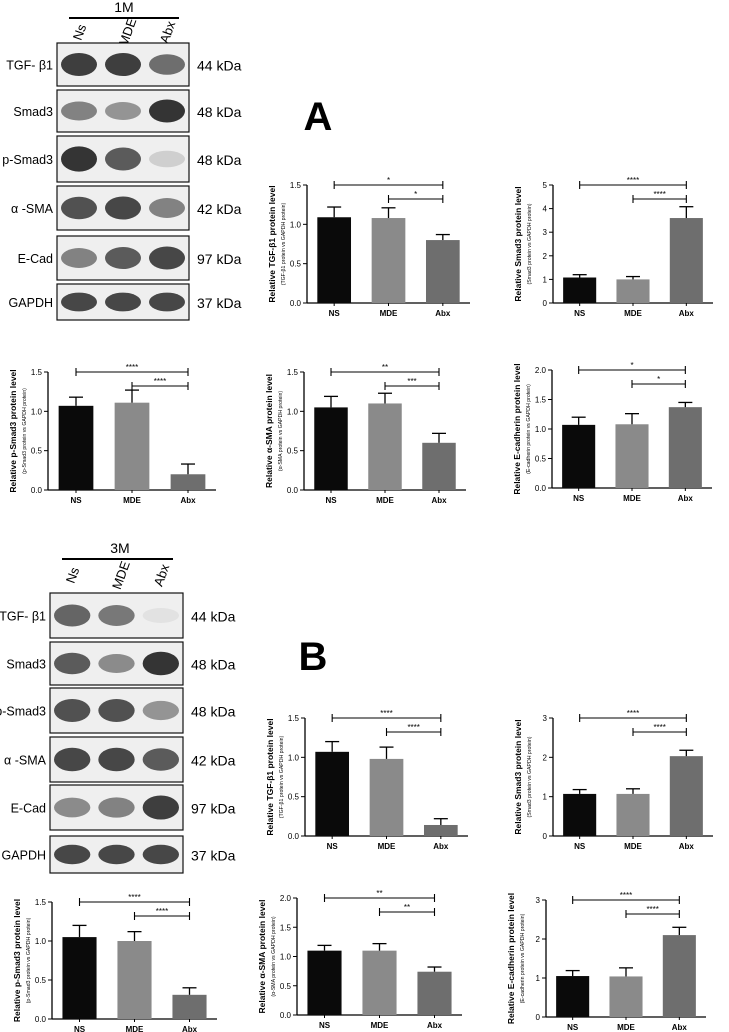  Describe the element at coordinates (26, 665) in the screenshot. I see `protein-label: Smad3` at that location.